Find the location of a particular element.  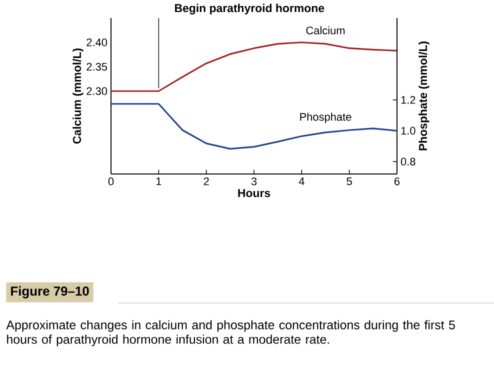

ref-line-label: Begin parathyroid hormone is located at coordinates (249, 9).